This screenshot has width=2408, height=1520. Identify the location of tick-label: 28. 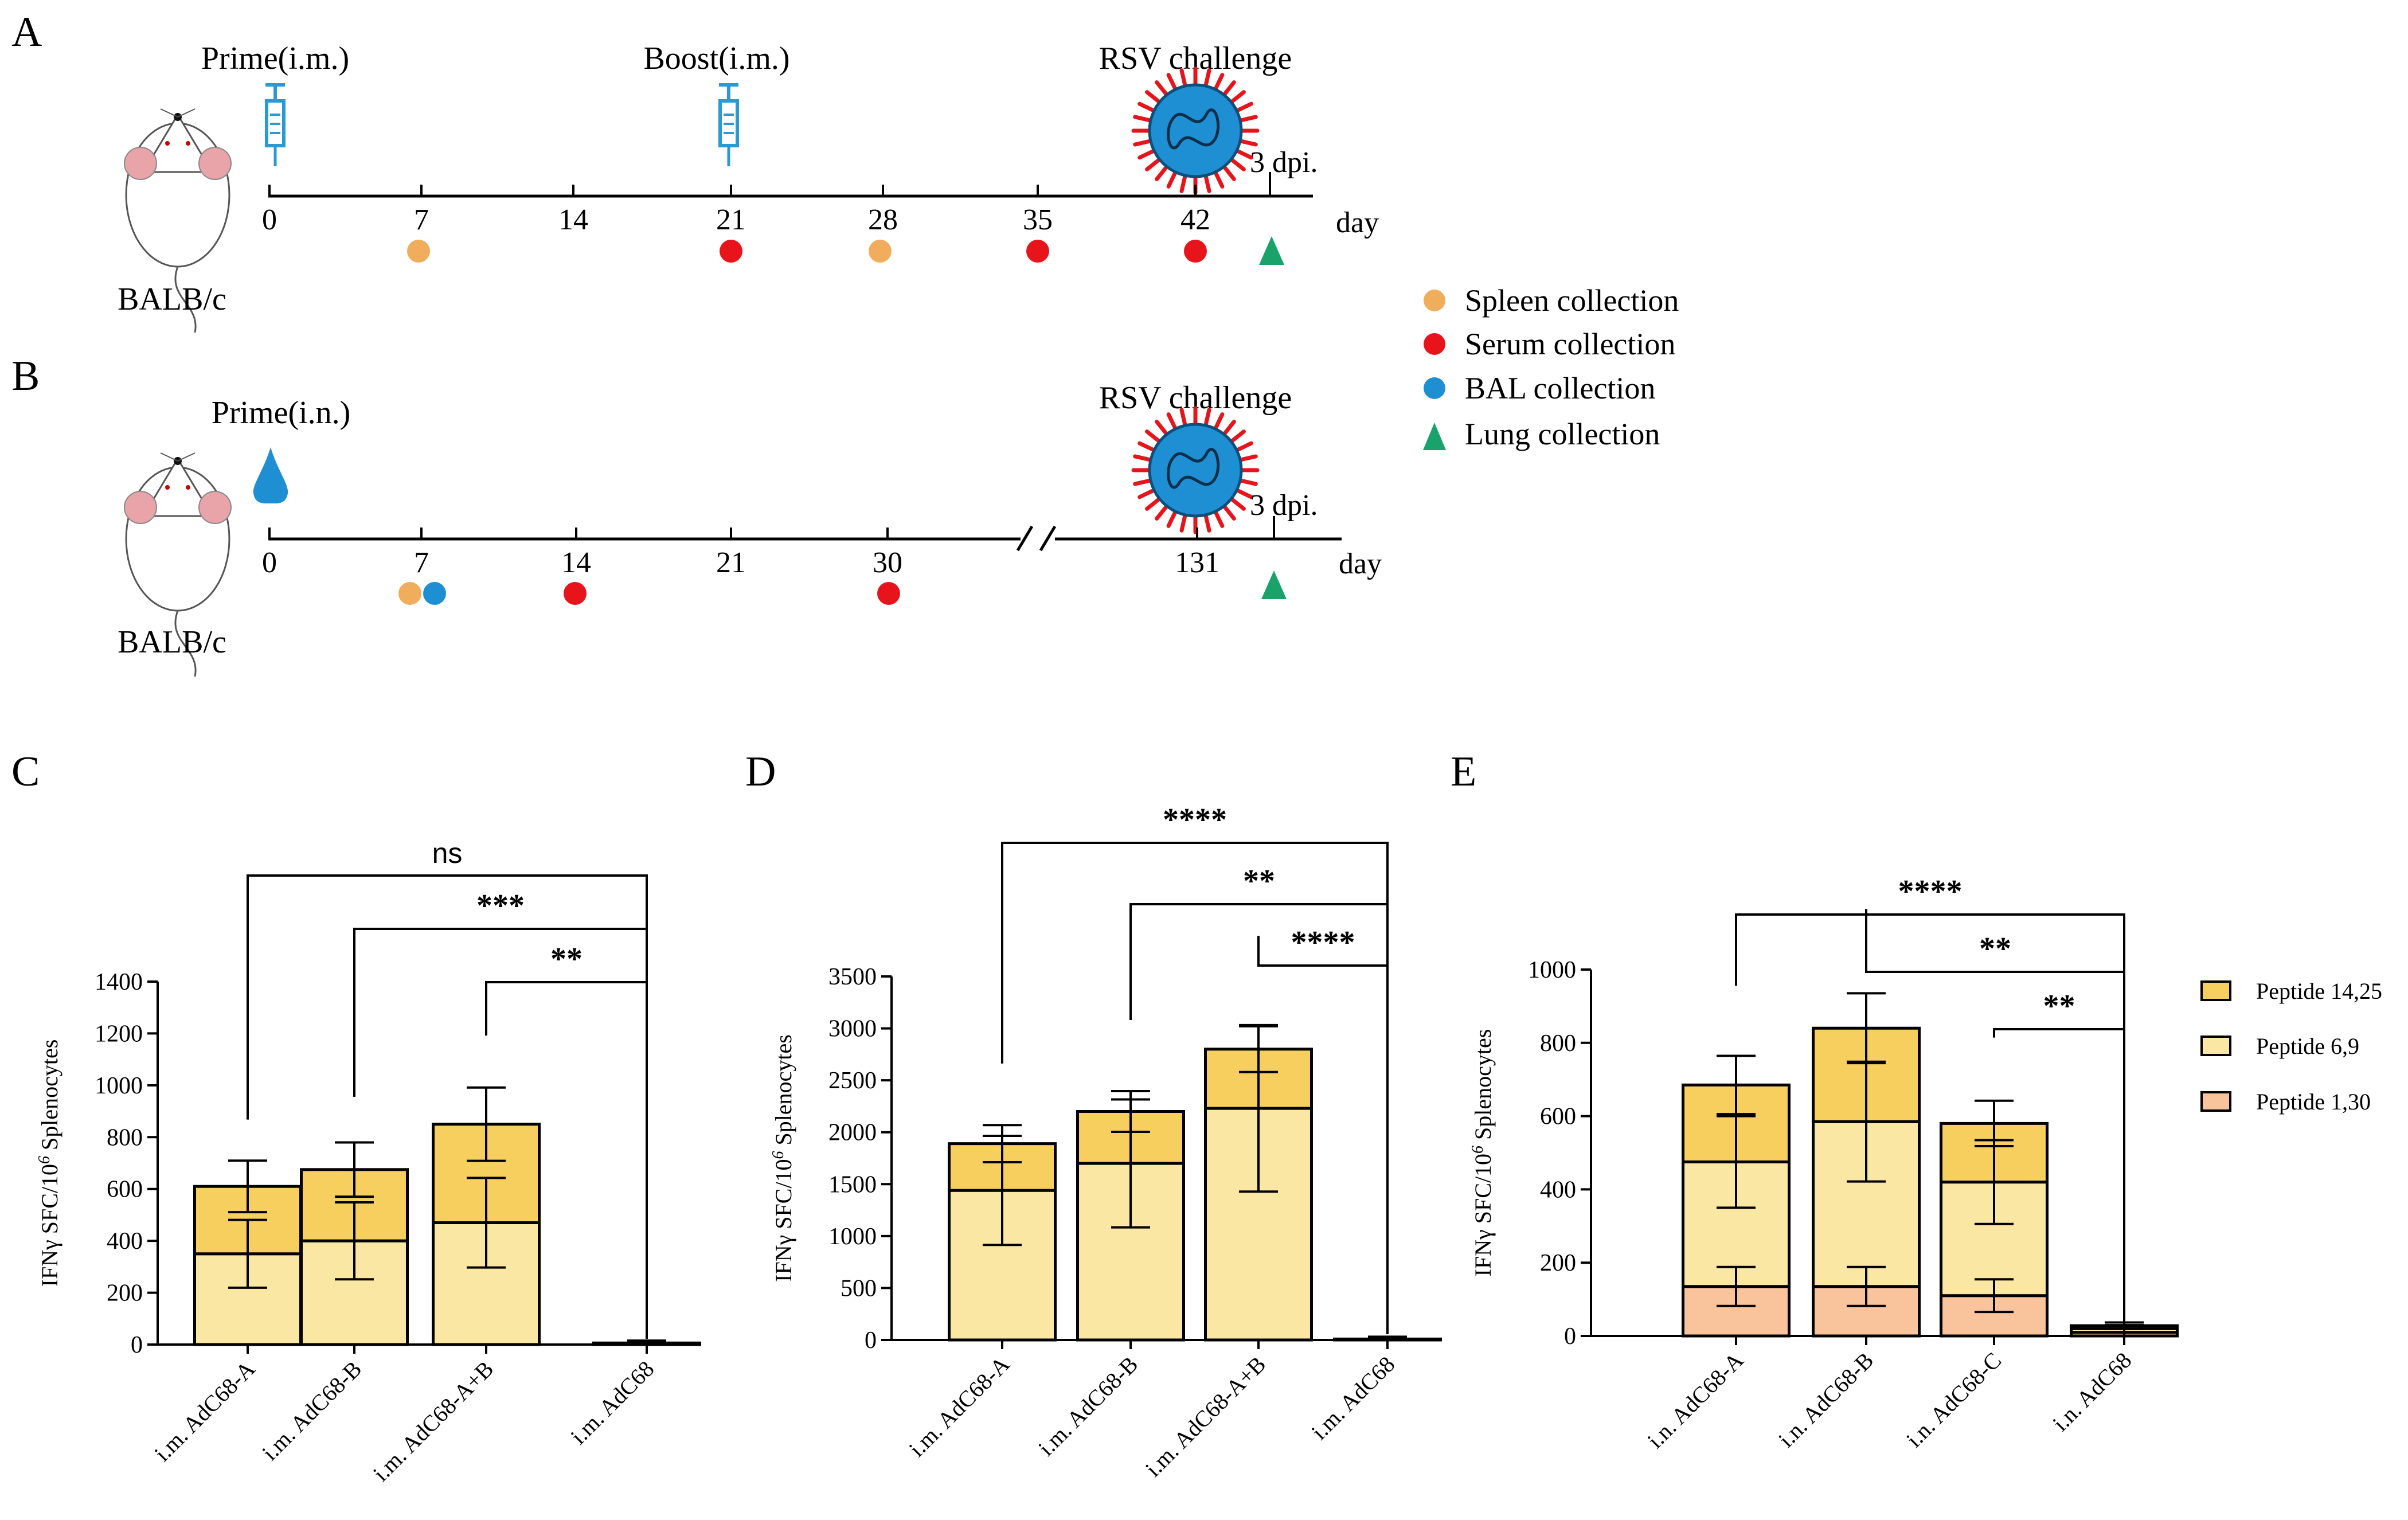
(883, 220).